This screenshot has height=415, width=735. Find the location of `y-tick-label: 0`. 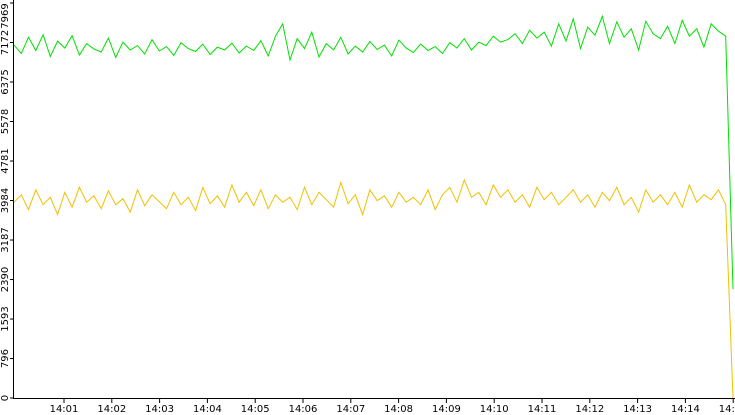

y-tick-label: 0 is located at coordinates (5, 398).